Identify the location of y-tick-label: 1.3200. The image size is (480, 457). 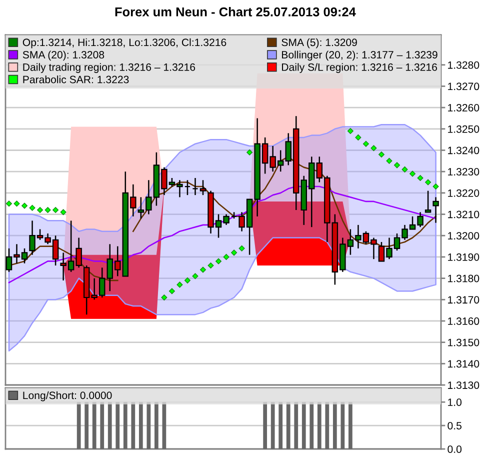
(464, 236).